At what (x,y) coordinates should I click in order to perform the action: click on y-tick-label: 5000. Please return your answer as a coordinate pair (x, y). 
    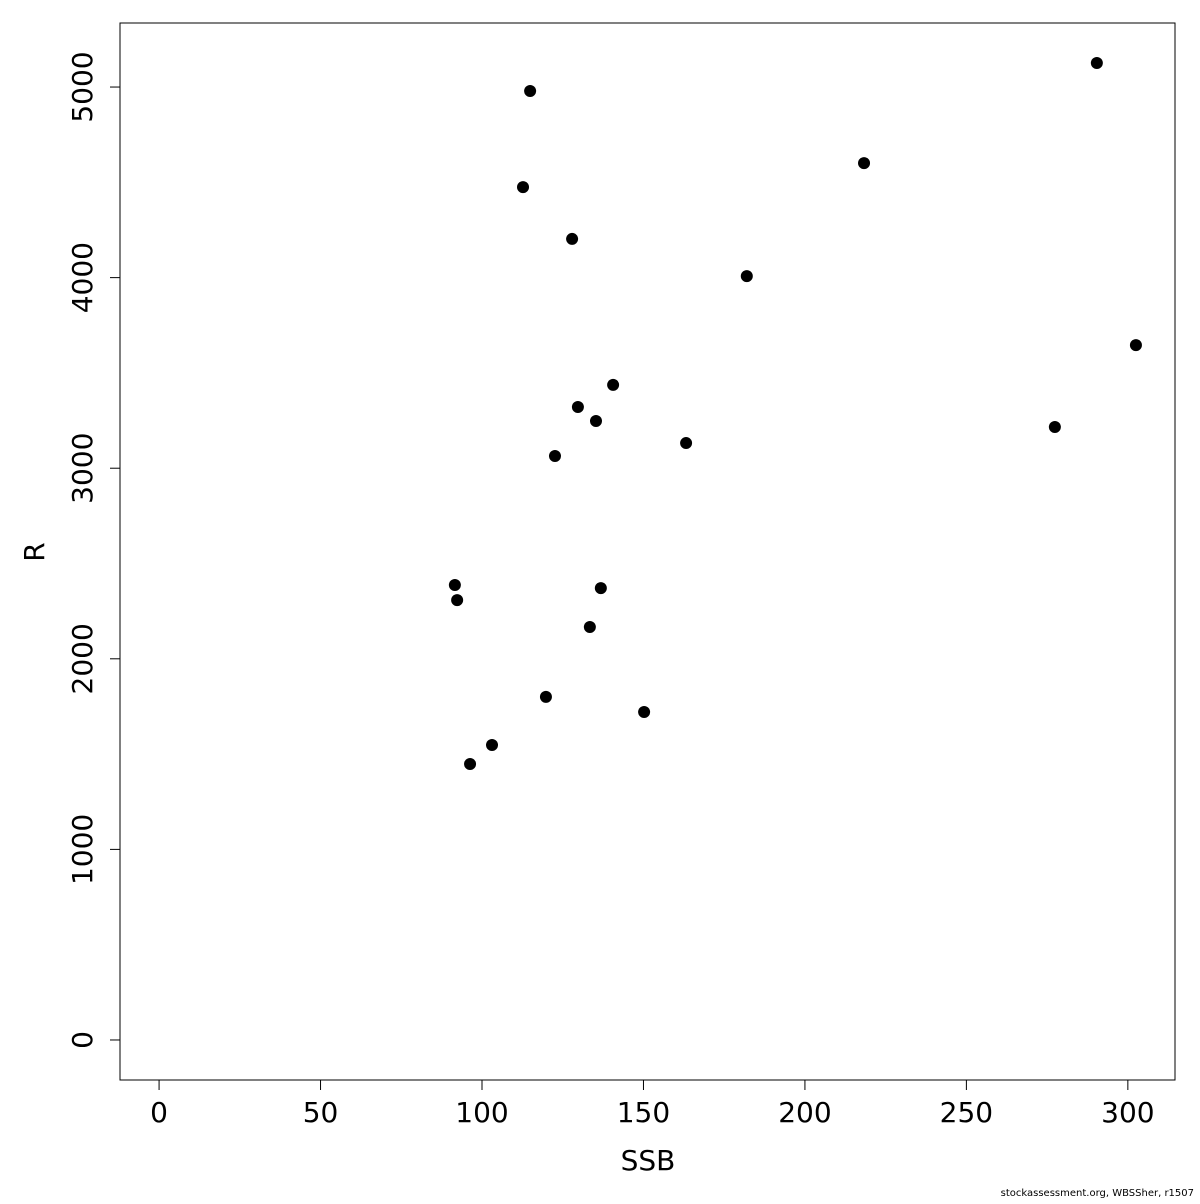
    Looking at the image, I should click on (82, 86).